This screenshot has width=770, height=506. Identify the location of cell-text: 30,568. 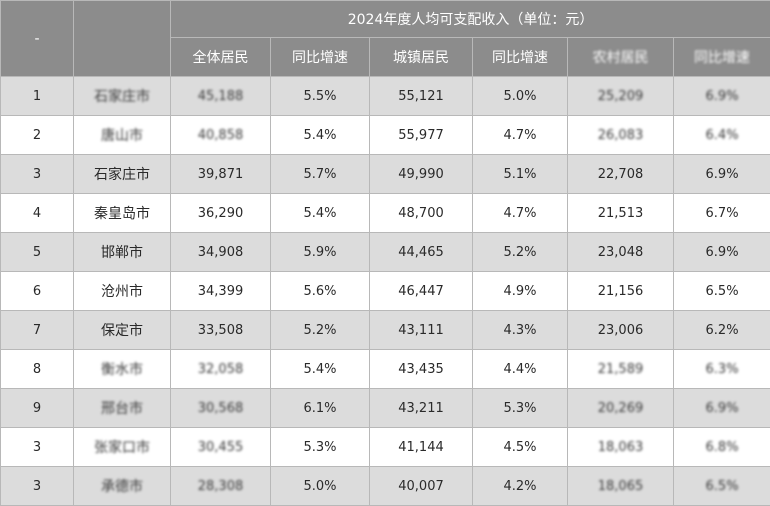
(221, 408).